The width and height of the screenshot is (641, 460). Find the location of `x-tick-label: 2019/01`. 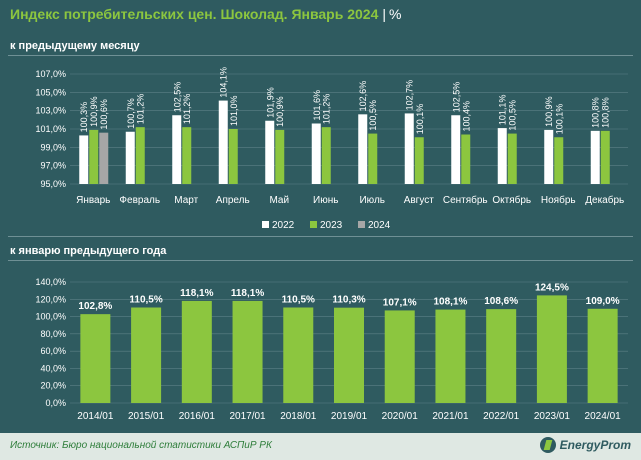

x-tick-label: 2019/01 is located at coordinates (349, 416).